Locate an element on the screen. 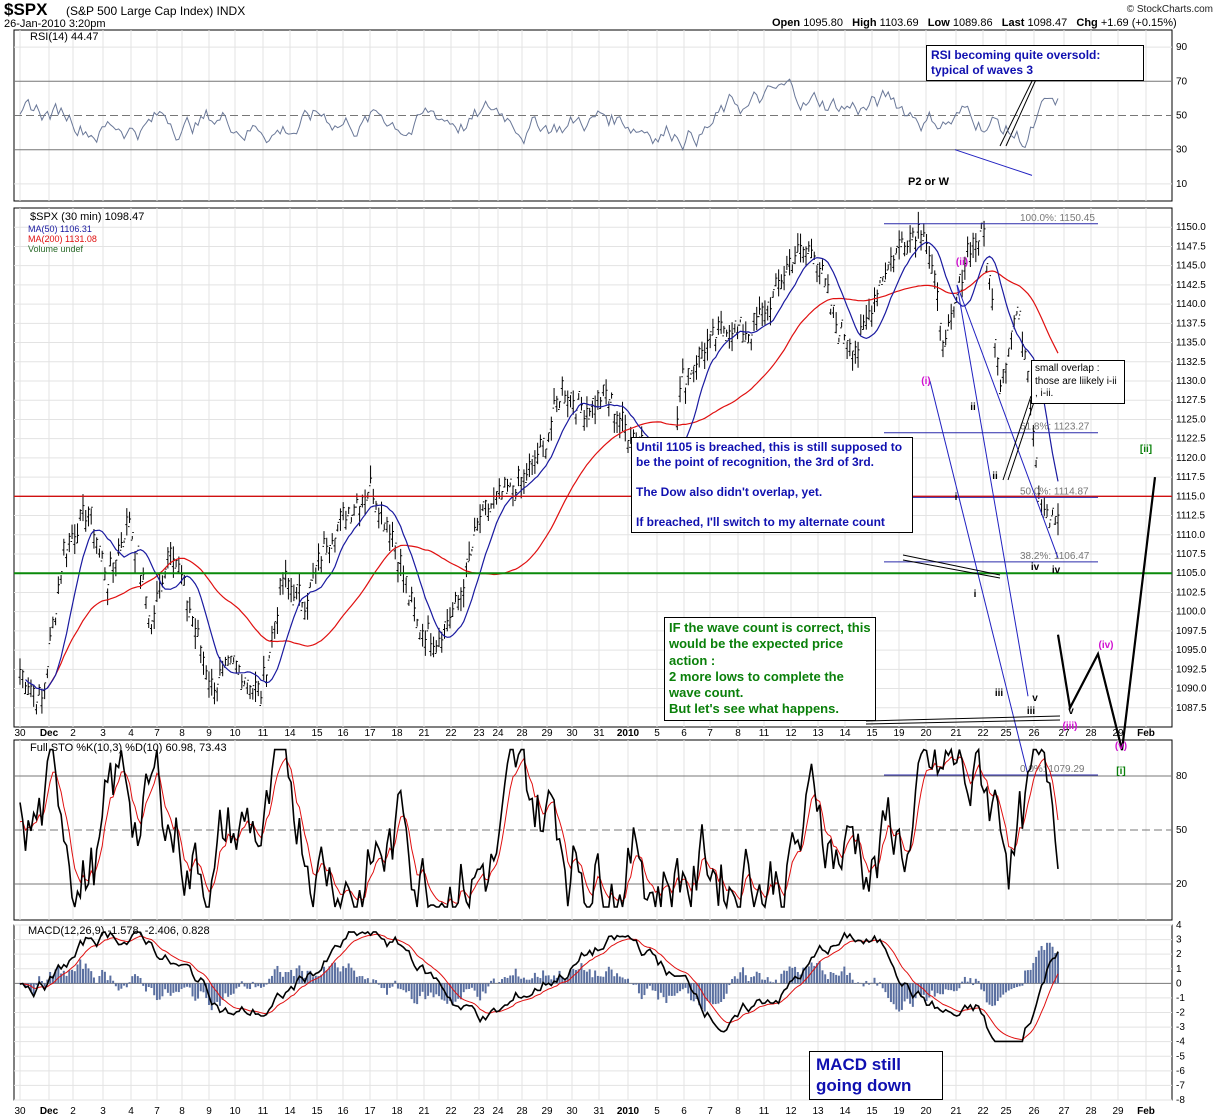 The width and height of the screenshot is (1225, 1119). x-tick-label-top: 28 is located at coordinates (1091, 733).